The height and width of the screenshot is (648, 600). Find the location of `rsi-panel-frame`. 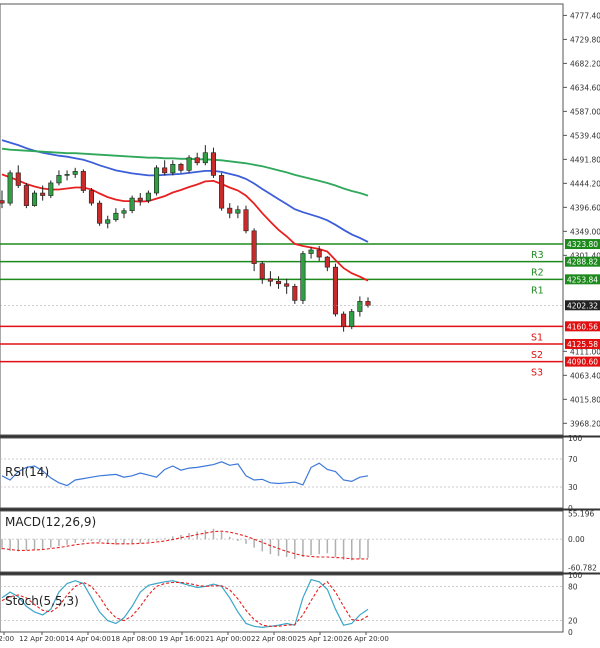

rsi-panel-frame is located at coordinates (282, 473).